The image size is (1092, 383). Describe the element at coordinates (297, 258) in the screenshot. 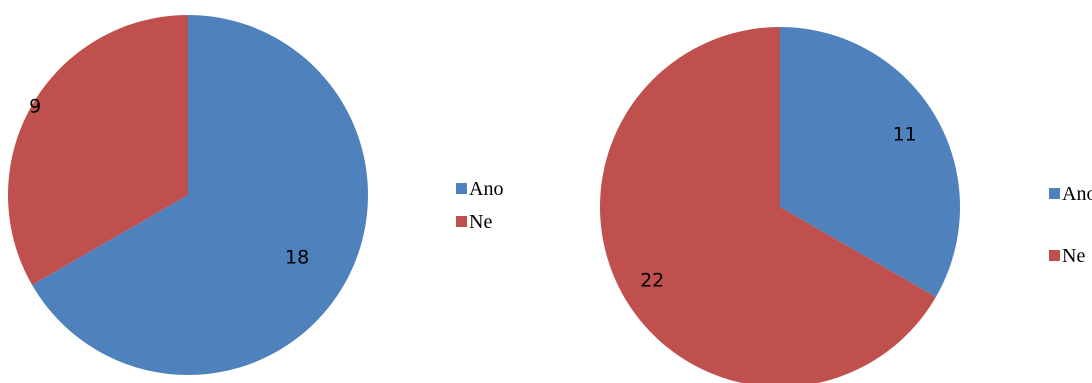

I see `chart-1-label-ano: 18` at that location.